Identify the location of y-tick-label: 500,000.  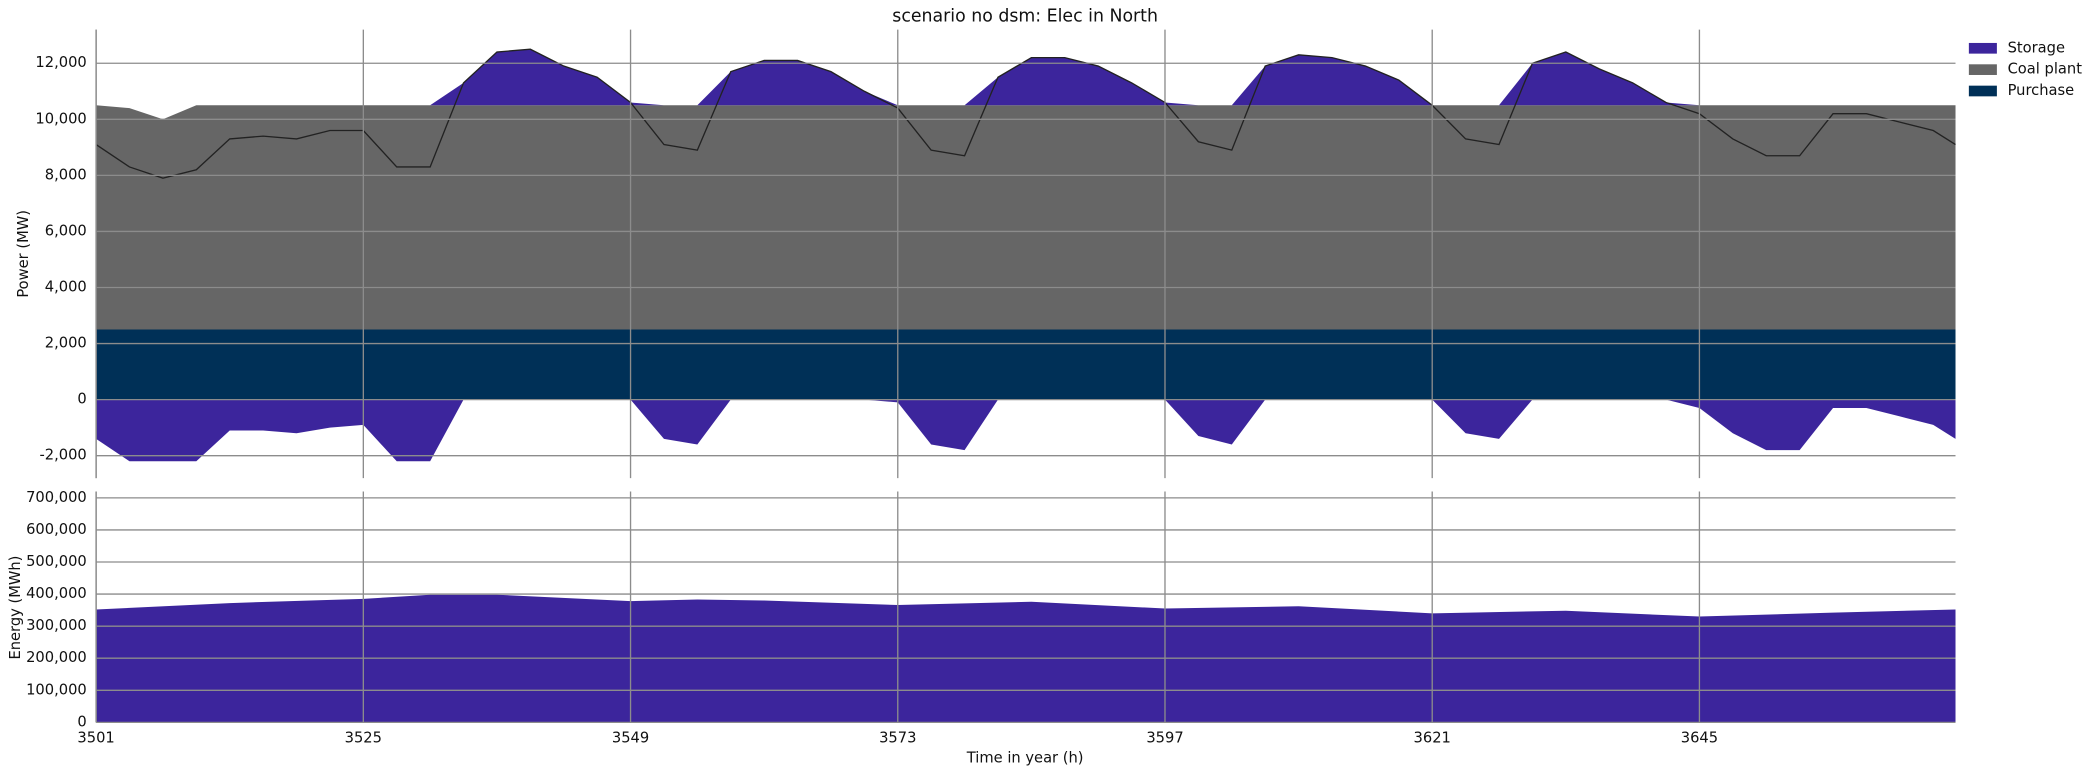
(56, 561).